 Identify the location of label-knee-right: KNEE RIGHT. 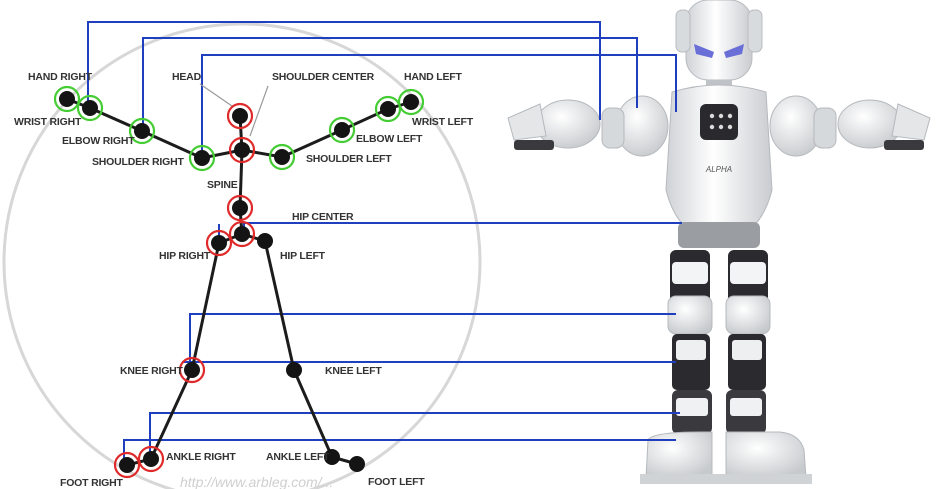
(152, 371).